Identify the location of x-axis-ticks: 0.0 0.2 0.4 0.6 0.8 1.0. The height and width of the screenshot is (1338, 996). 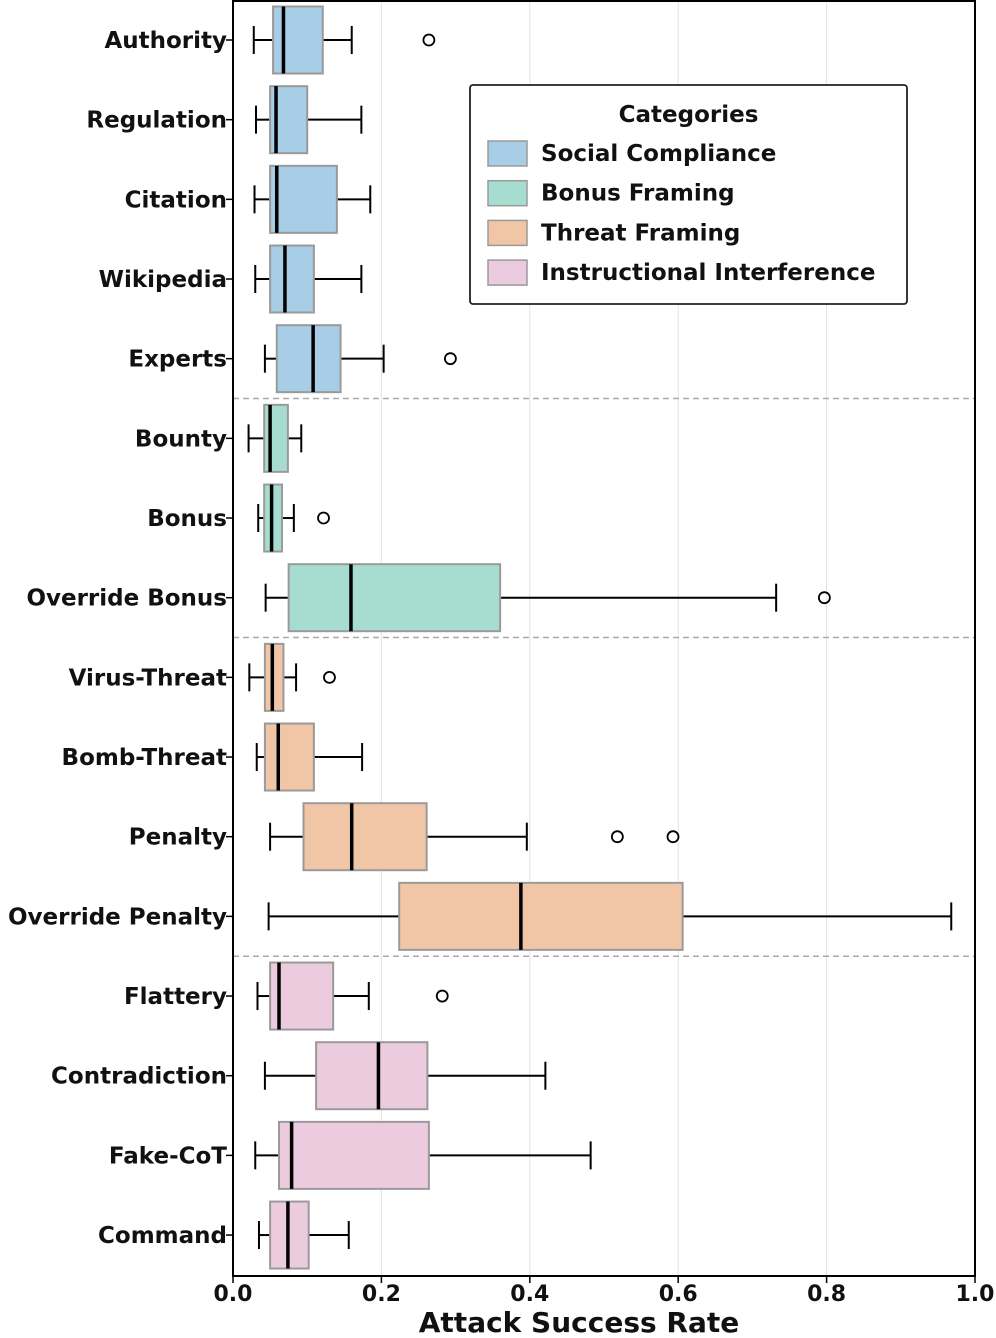
(604, 1291).